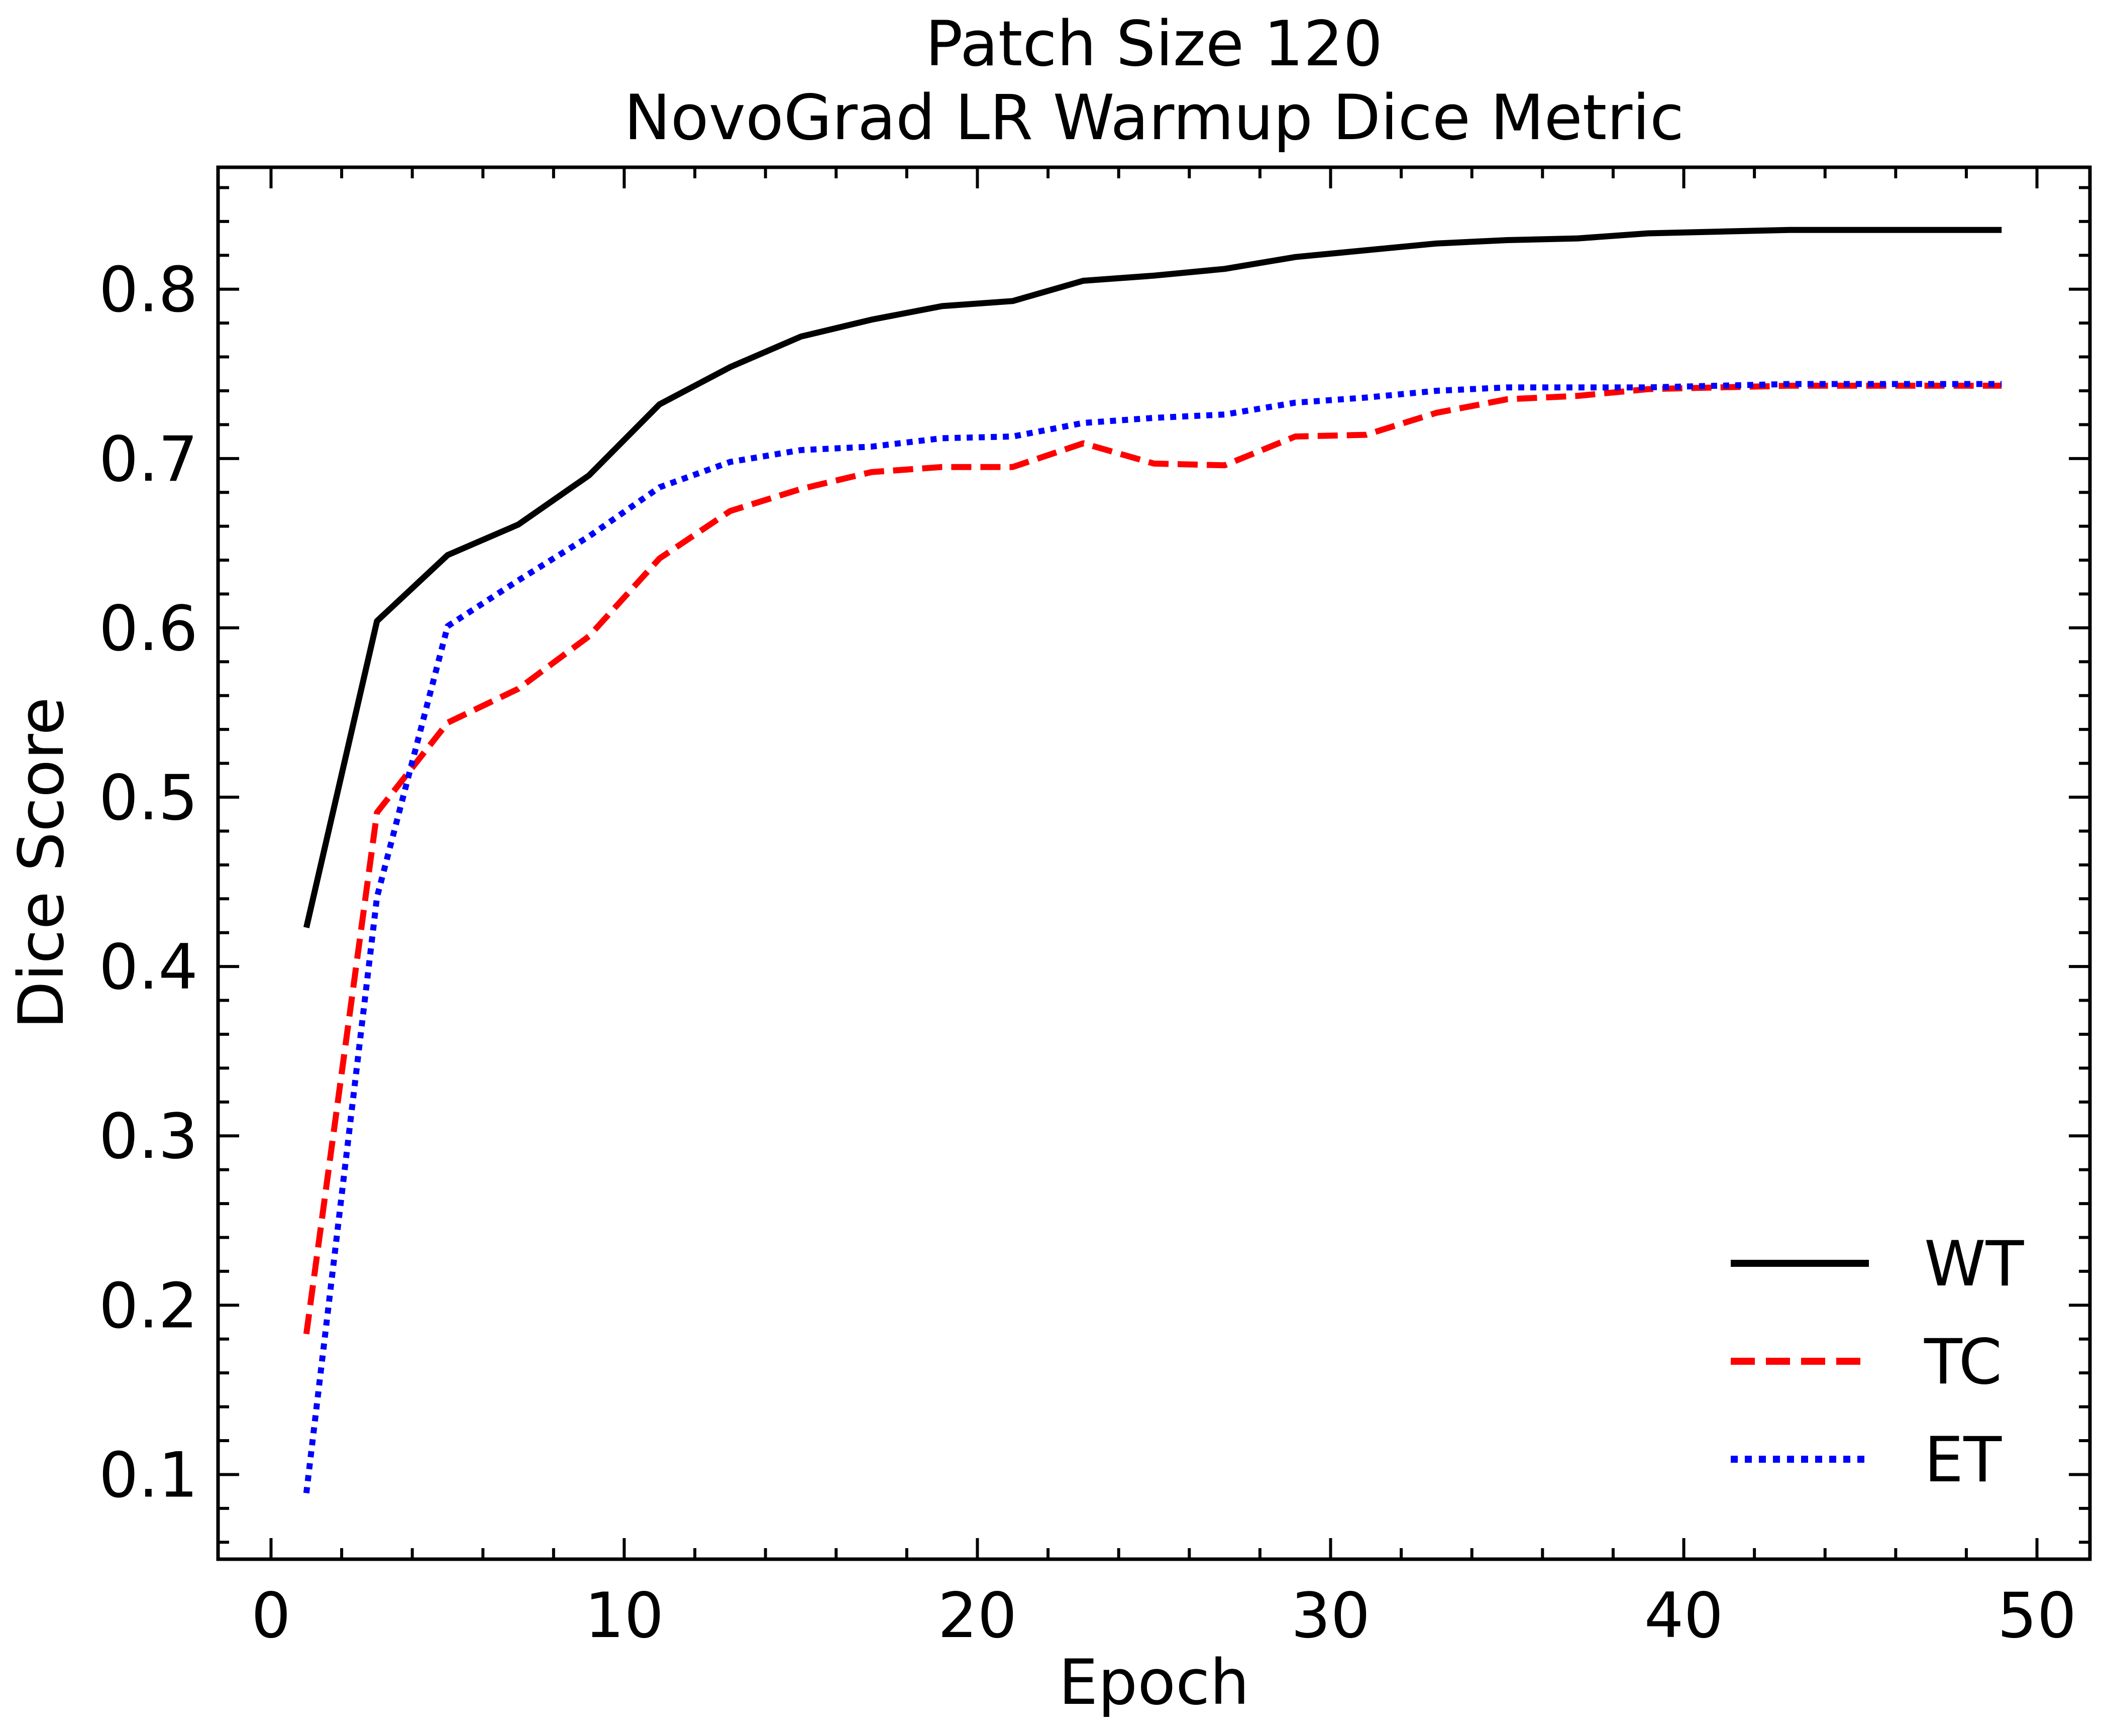  What do you see at coordinates (148, 967) in the screenshot?
I see `y-tick-label: 0.4` at bounding box center [148, 967].